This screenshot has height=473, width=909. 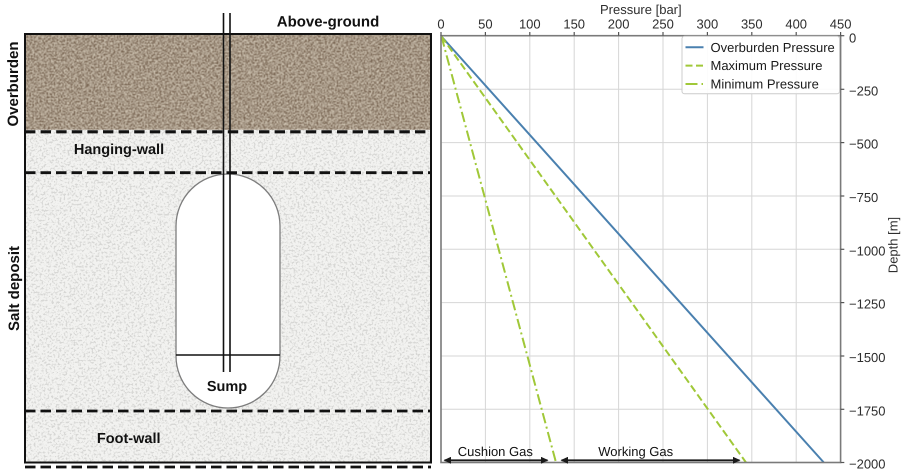 What do you see at coordinates (796, 24) in the screenshot?
I see `svg-text: 400` at bounding box center [796, 24].